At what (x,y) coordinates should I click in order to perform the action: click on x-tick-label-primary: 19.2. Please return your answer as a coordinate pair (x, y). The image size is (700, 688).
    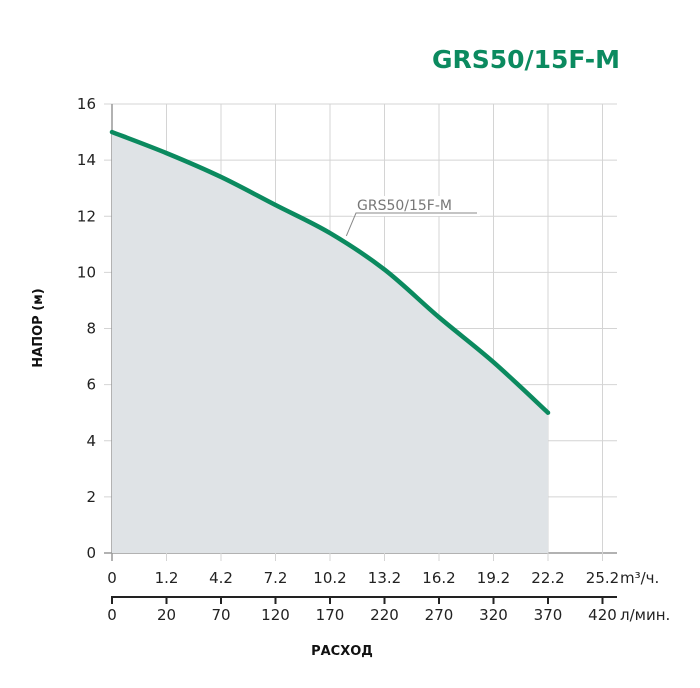
    Looking at the image, I should click on (493, 578).